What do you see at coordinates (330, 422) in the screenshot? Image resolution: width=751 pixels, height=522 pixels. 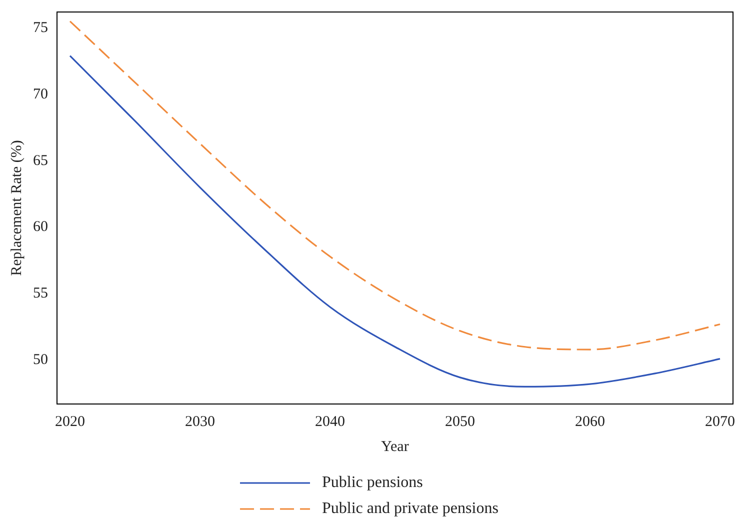 I see `x-tick-label: 2040` at bounding box center [330, 422].